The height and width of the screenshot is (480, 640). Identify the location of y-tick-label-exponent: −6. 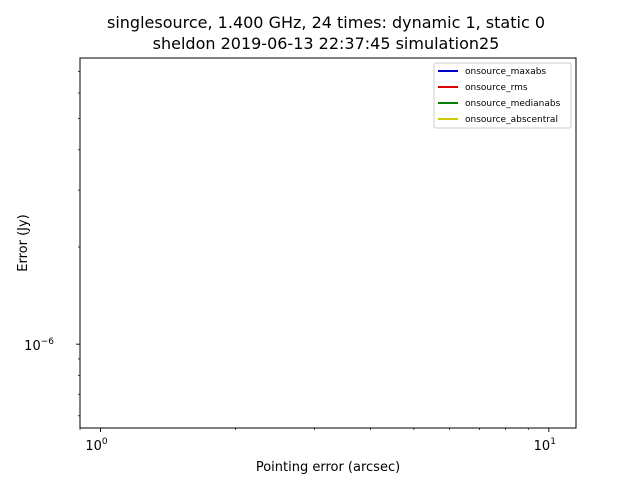
(48, 342).